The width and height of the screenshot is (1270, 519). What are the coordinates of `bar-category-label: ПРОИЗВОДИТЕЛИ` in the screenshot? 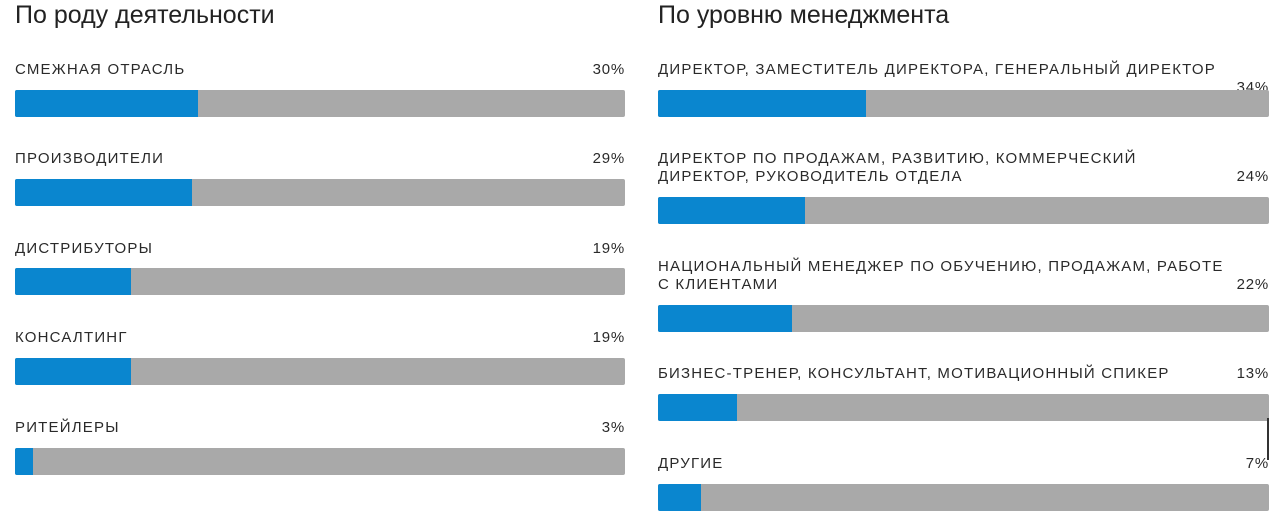 It's located at (90, 158).